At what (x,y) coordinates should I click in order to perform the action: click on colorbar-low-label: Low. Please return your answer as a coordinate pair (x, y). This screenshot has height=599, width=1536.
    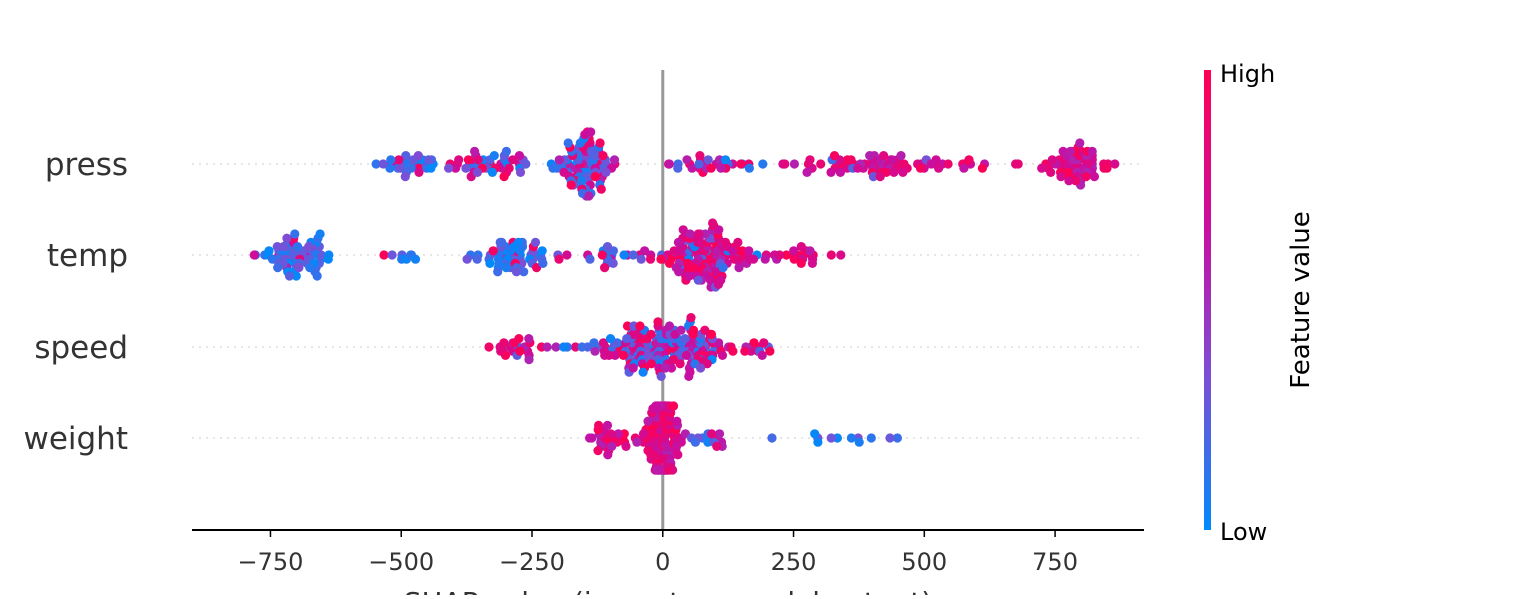
    Looking at the image, I should click on (1243, 532).